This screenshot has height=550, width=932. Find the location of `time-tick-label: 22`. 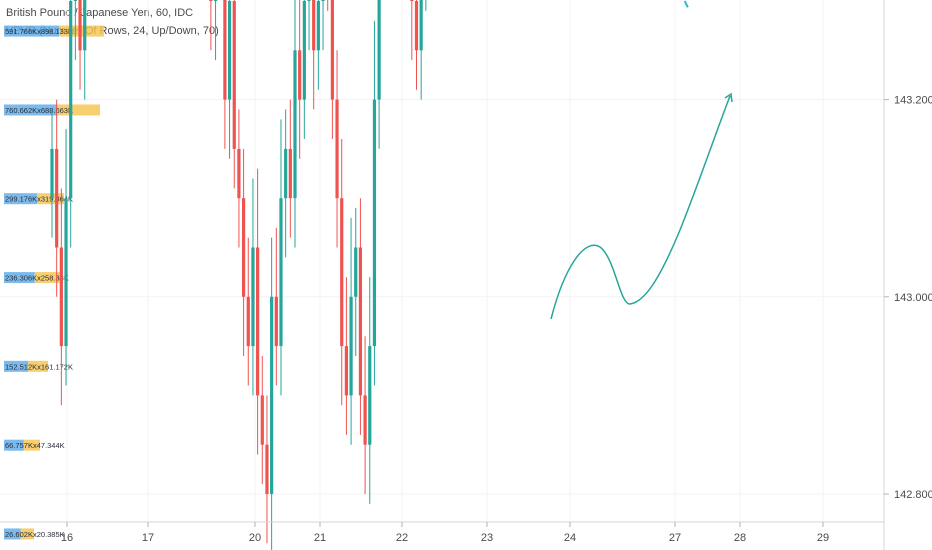

time-tick-label: 22 is located at coordinates (402, 538).